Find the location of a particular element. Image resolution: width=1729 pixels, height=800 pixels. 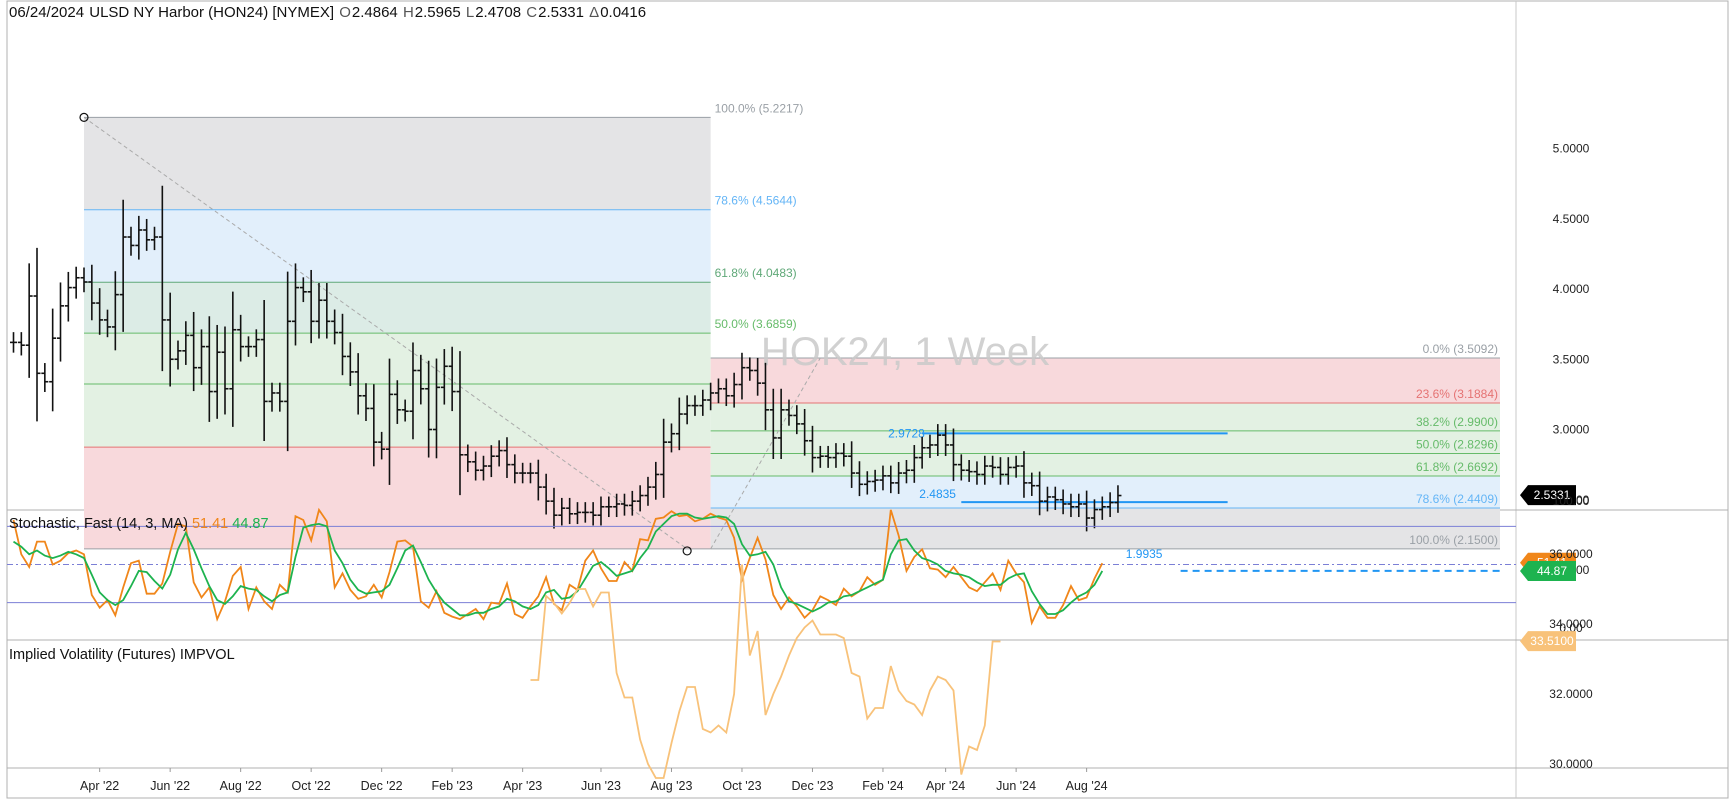

fib2-level-label: 100.0% (2.1500) is located at coordinates (1453, 540).